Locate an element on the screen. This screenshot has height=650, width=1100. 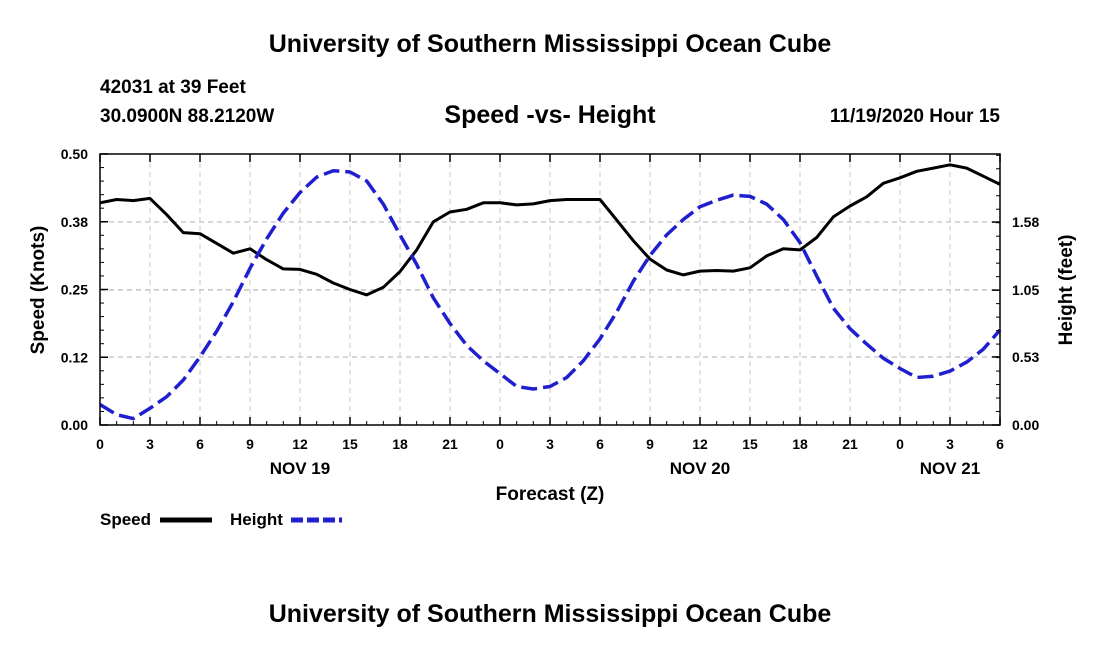
day-label: NOV 20 is located at coordinates (700, 468).